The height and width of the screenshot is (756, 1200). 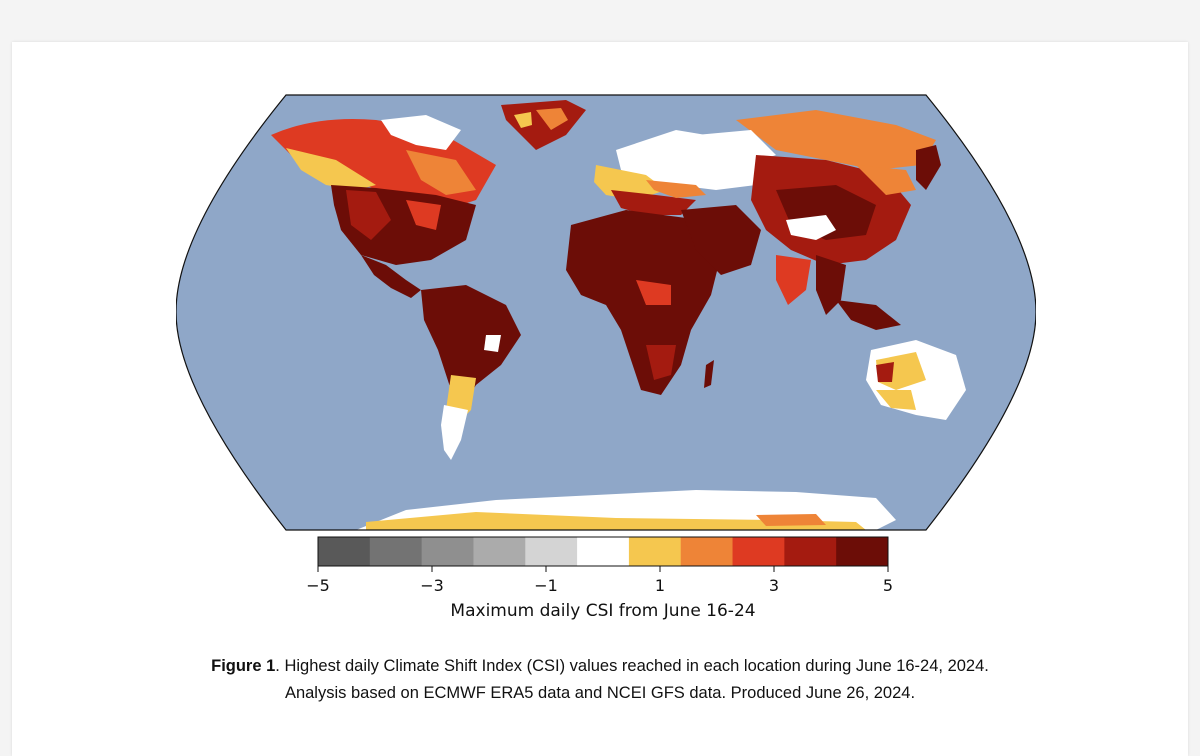 I want to click on colorbar-frame, so click(x=603, y=551).